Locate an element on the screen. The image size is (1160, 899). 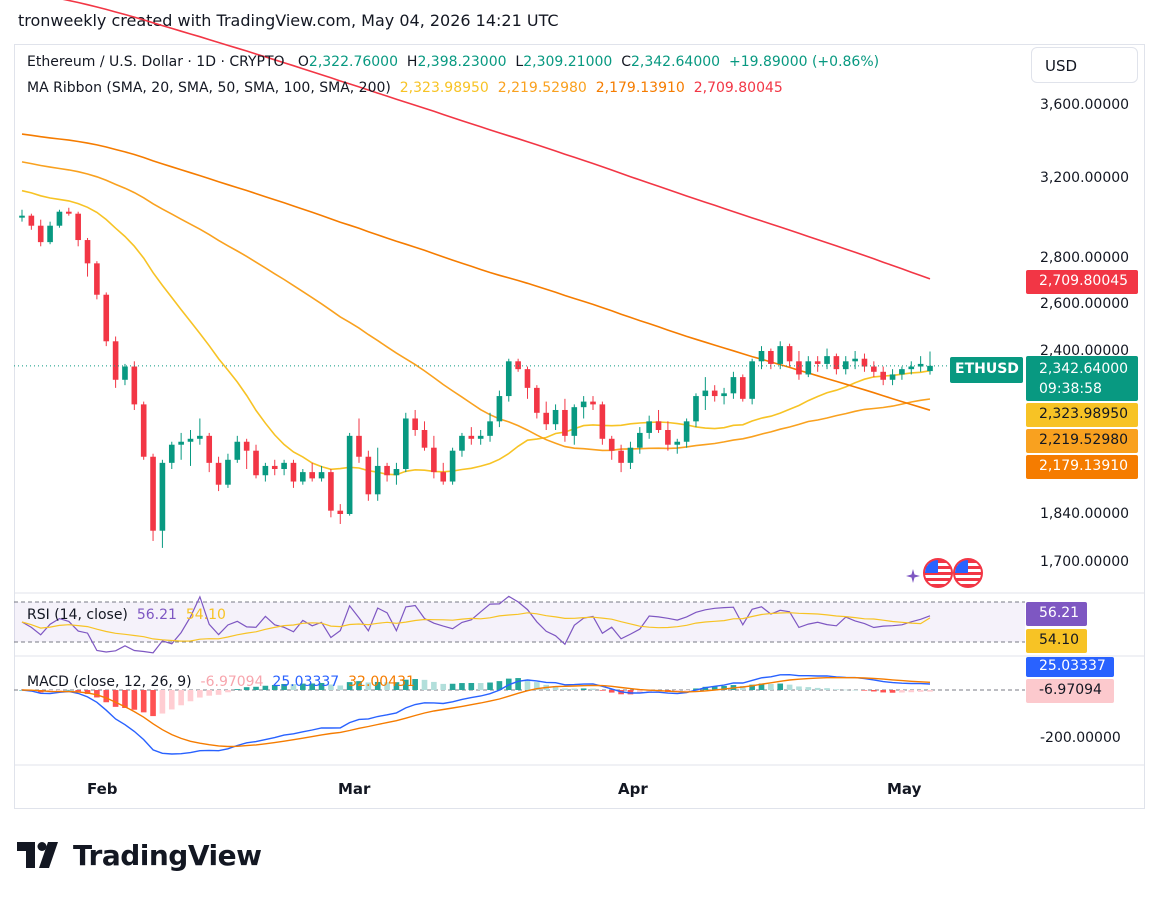
last-price-value: 2,342.64000 is located at coordinates (1084, 369).